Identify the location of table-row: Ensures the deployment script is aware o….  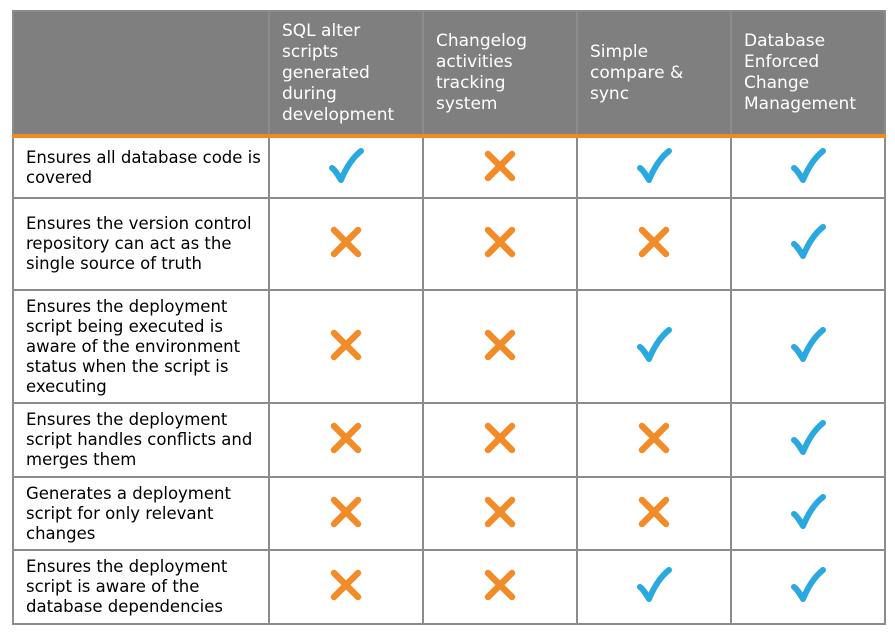
(449, 587).